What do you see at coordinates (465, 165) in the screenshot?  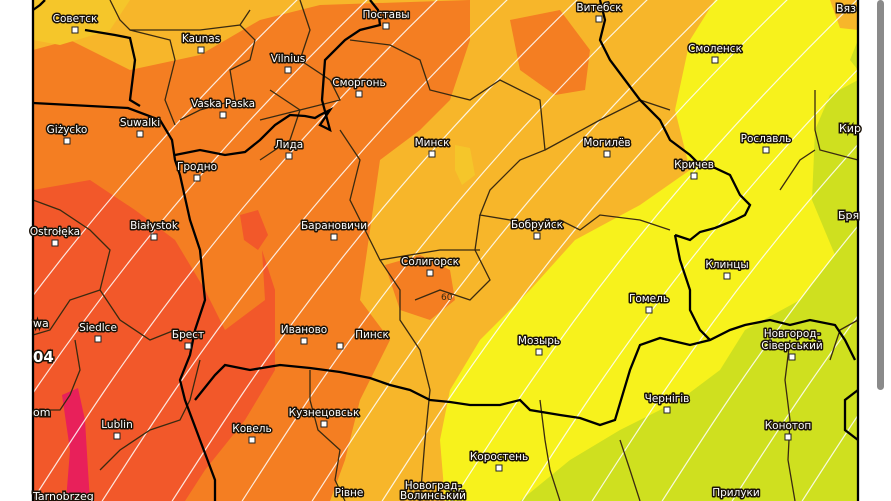 I see `field-minsk-blob` at bounding box center [465, 165].